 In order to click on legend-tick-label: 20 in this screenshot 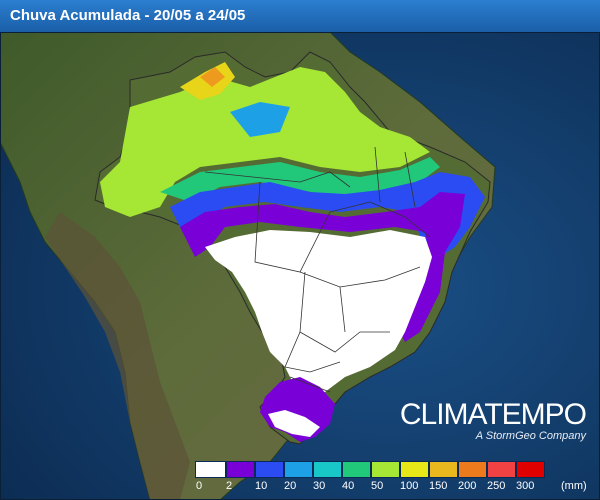, I will do `click(290, 486)`.